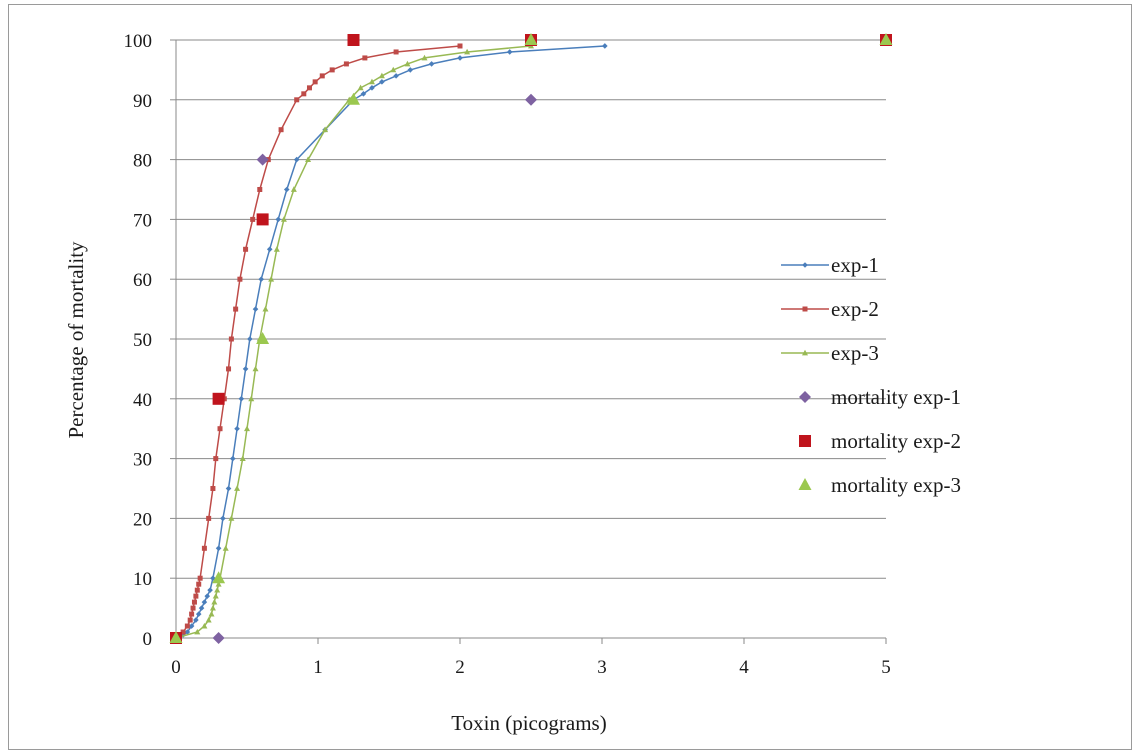  What do you see at coordinates (896, 441) in the screenshot?
I see `legend-label-mortality-exp-2: mortality exp-2` at bounding box center [896, 441].